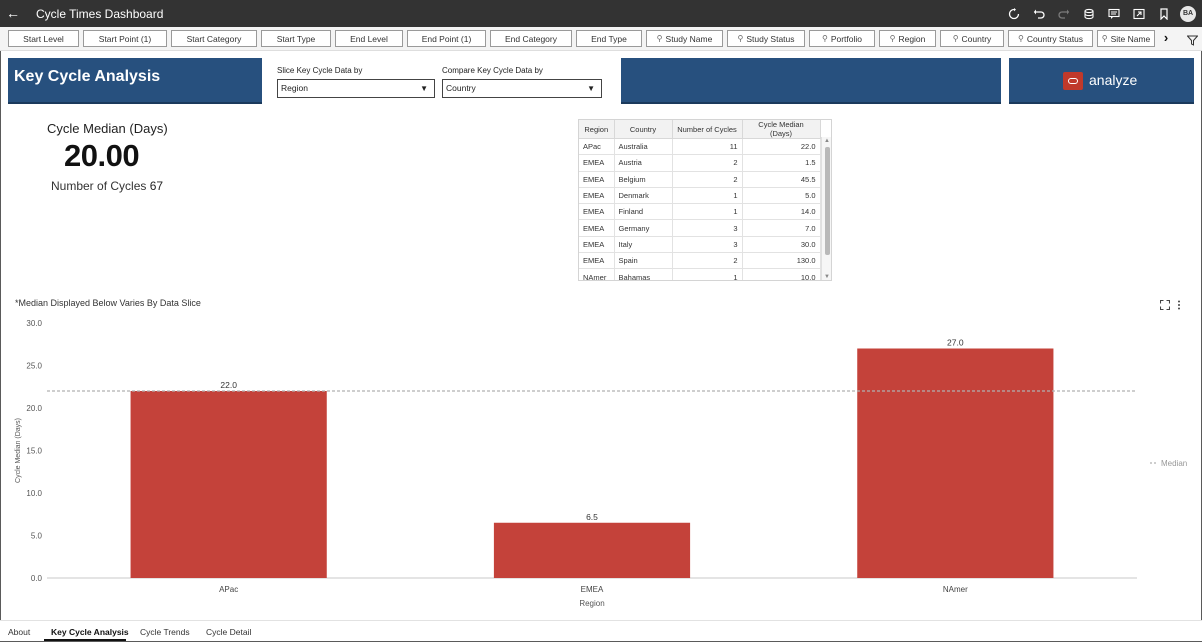  Describe the element at coordinates (643, 261) in the screenshot. I see `cell-country: Spain` at that location.